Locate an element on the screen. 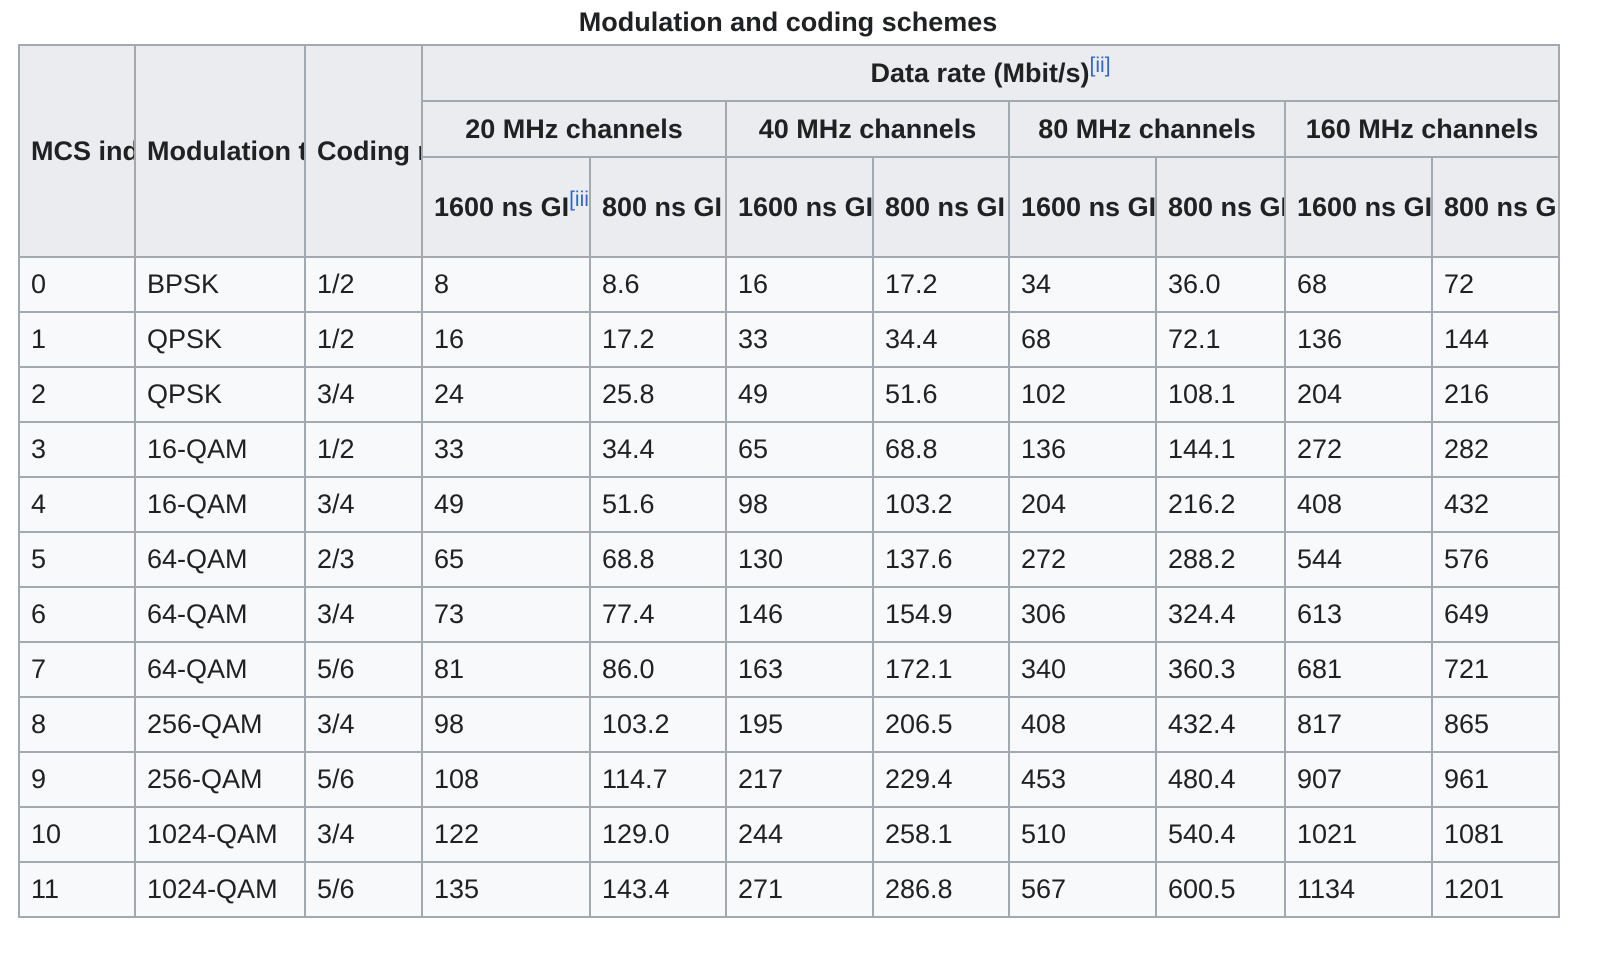 This screenshot has width=1600, height=980. cell-80mhz-1600ns: 272 is located at coordinates (1082, 559).